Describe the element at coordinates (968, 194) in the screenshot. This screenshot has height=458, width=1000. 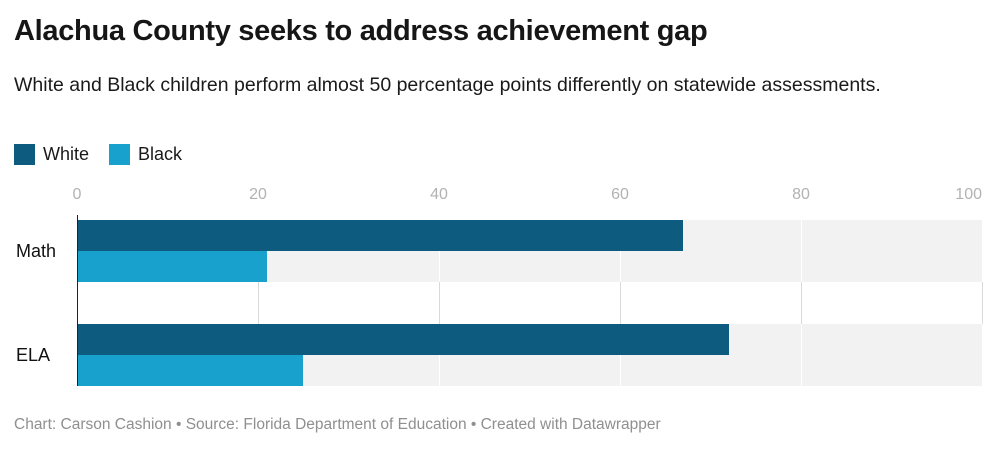
I see `x-axis-tick-100: 100` at that location.